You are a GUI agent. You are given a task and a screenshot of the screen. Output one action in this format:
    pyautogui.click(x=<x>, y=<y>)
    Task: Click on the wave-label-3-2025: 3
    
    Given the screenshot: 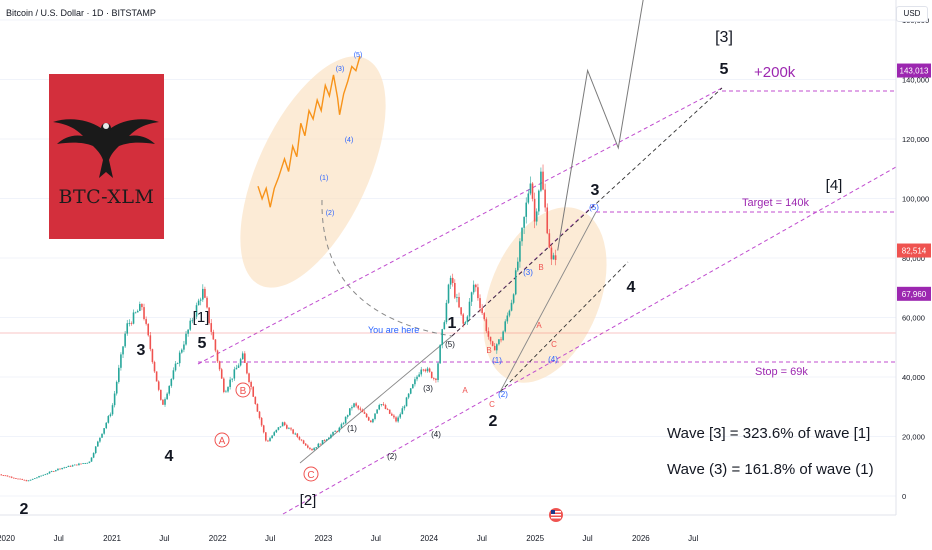 What is the action you would take?
    pyautogui.click(x=595, y=190)
    